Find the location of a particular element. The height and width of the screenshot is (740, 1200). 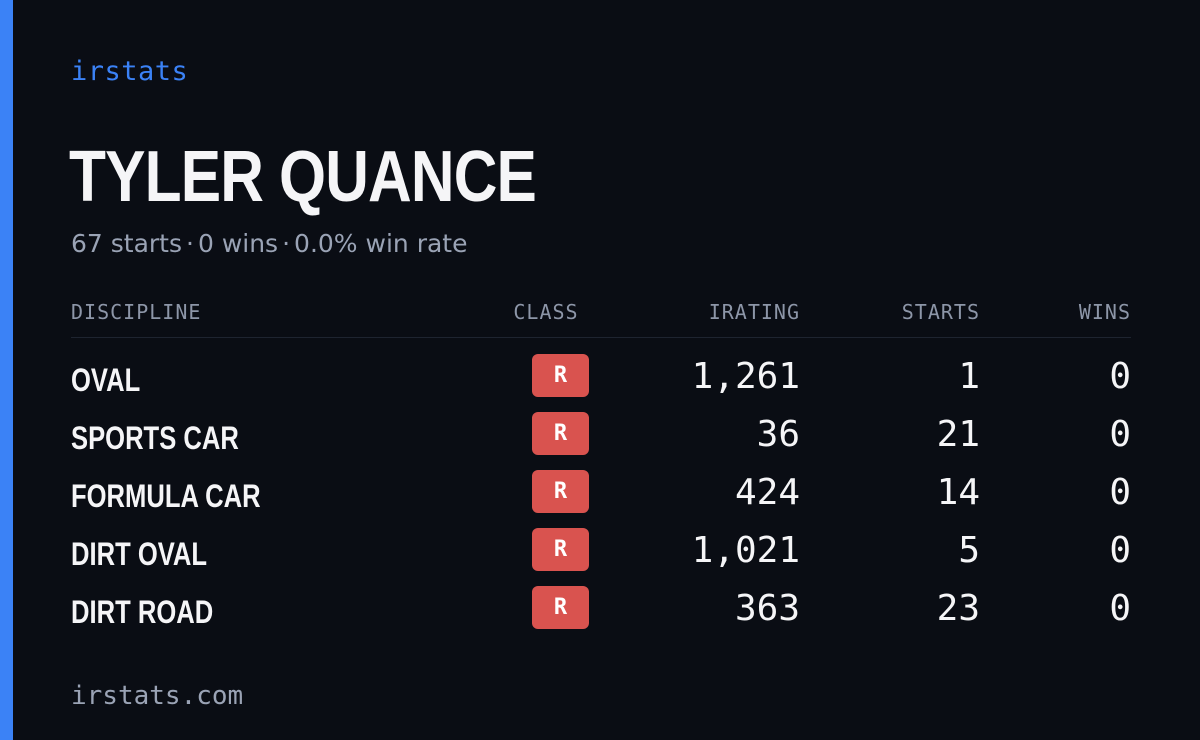

footer-url: irstats.com is located at coordinates (157, 696).